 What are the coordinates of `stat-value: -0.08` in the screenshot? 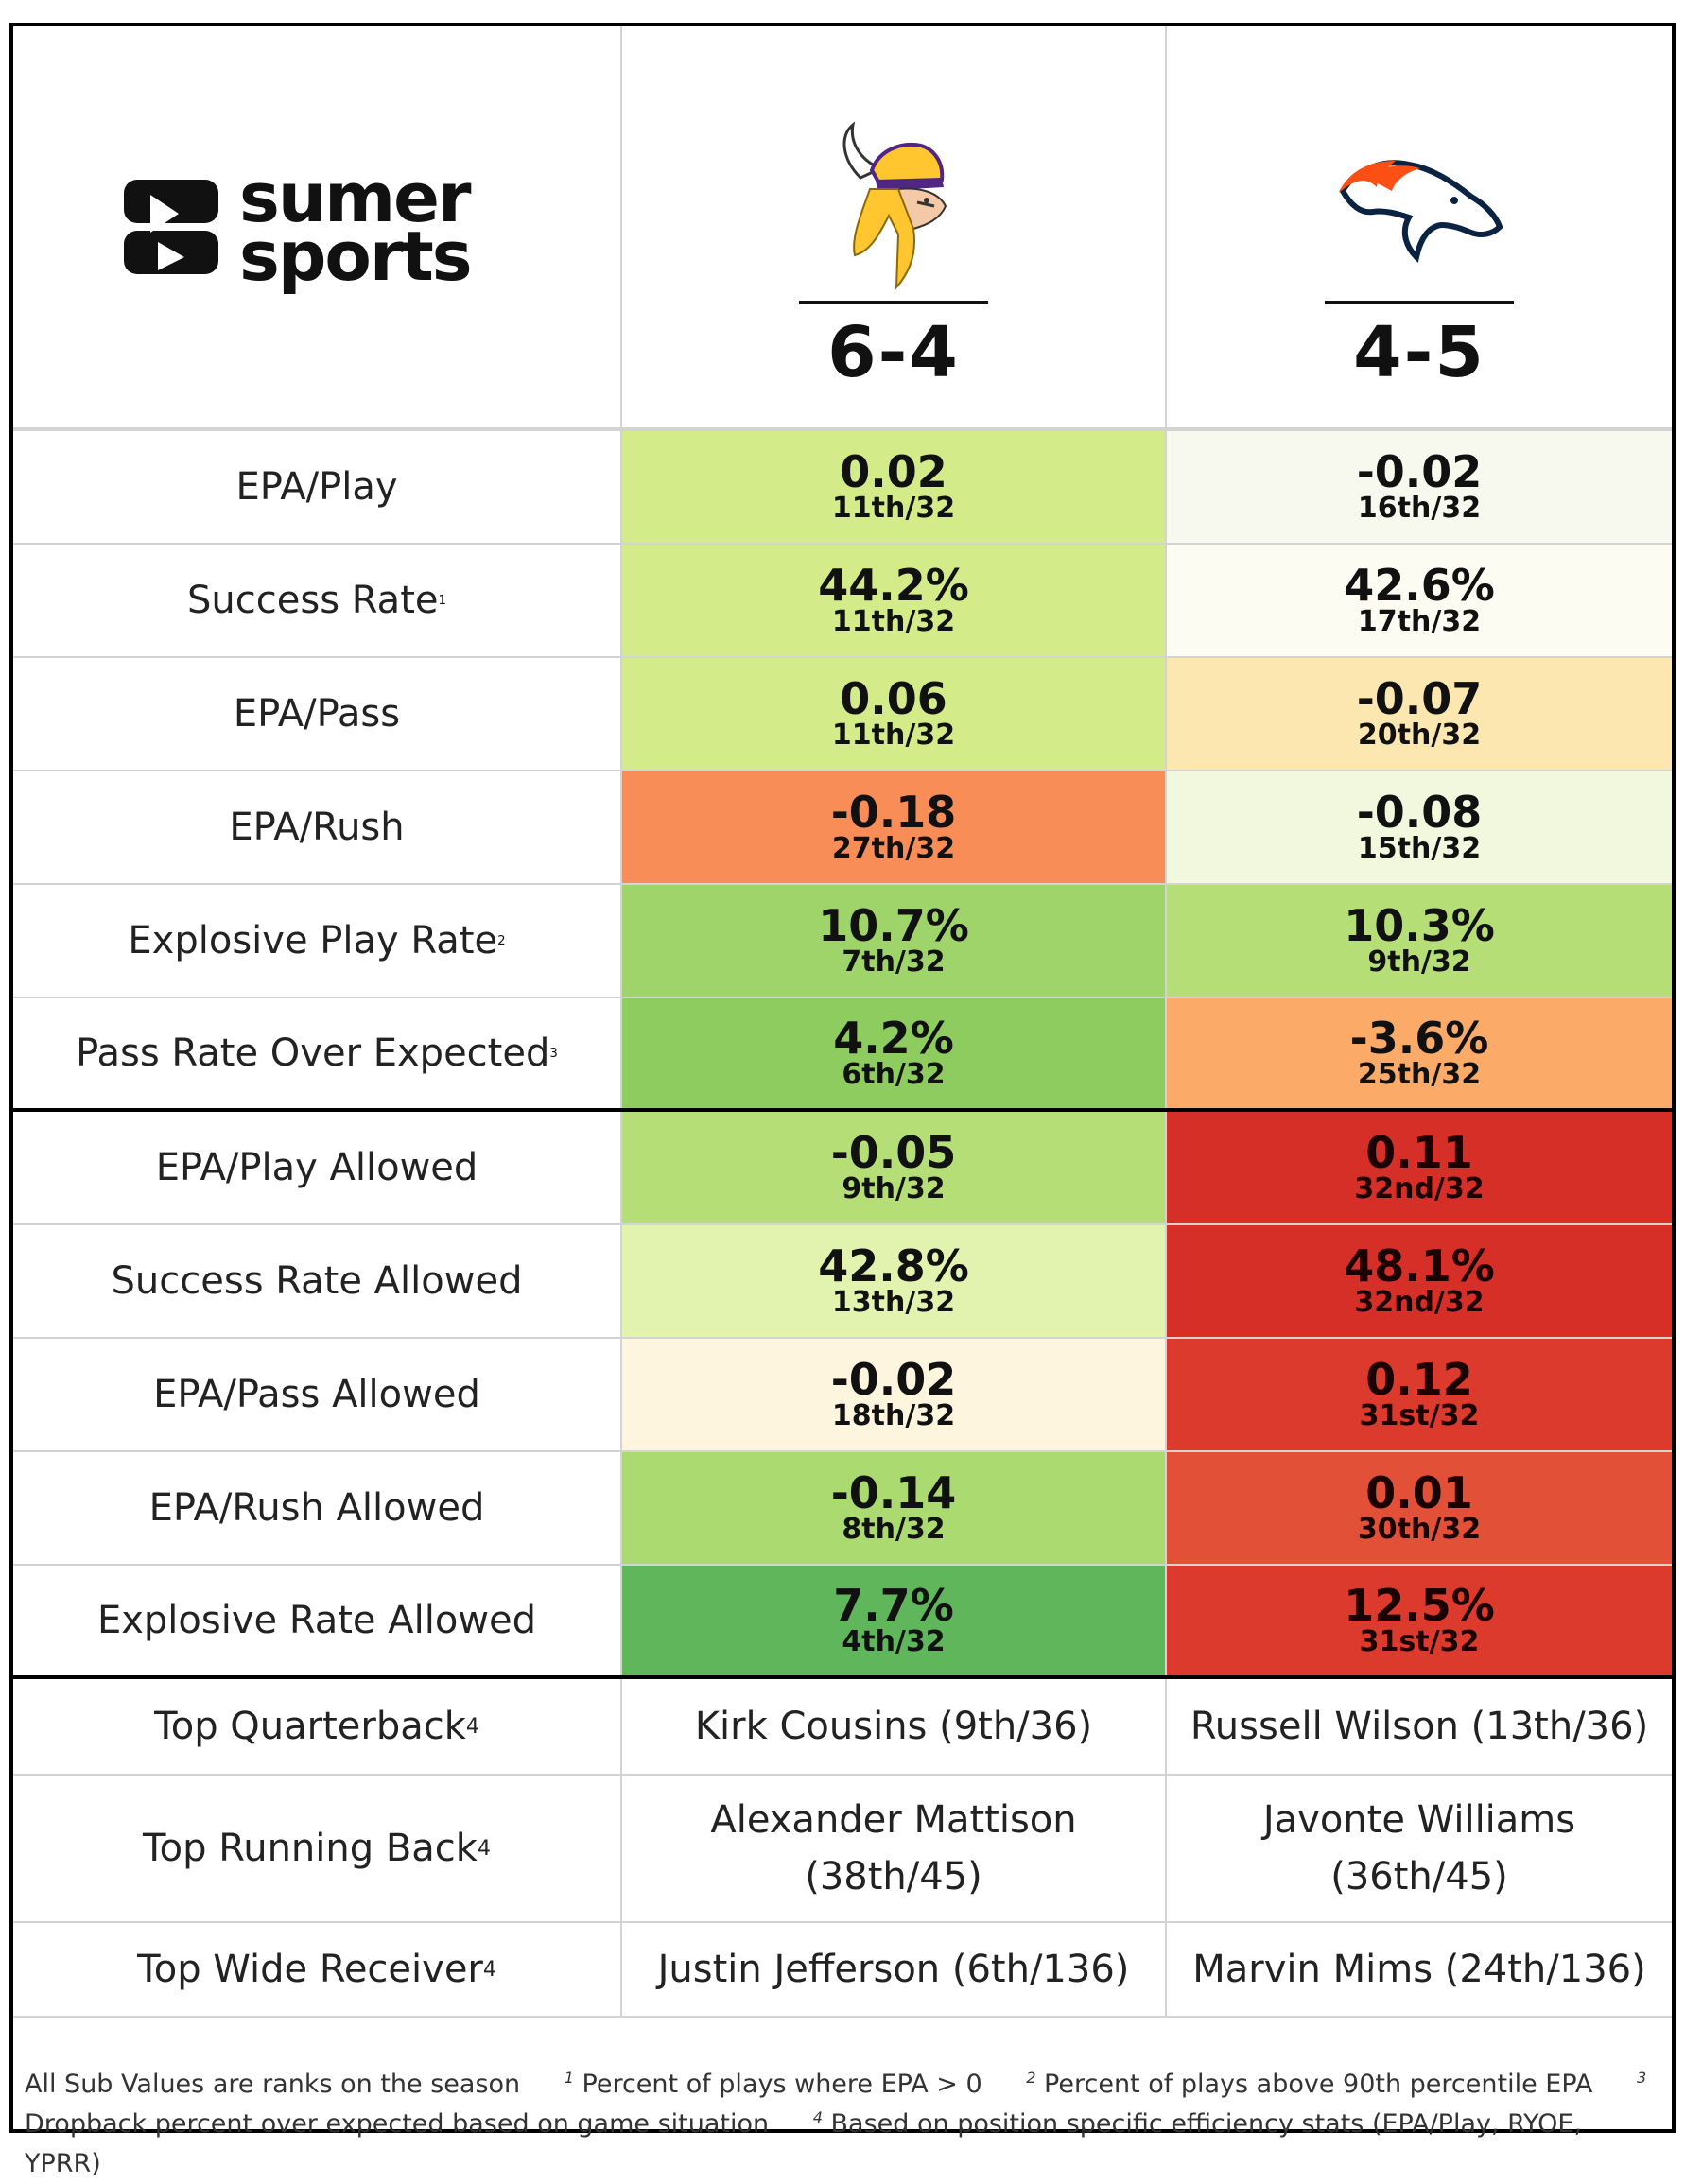 It's located at (1419, 813).